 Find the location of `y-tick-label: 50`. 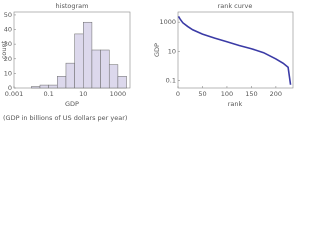

y-tick-label: 50 is located at coordinates (8, 15).